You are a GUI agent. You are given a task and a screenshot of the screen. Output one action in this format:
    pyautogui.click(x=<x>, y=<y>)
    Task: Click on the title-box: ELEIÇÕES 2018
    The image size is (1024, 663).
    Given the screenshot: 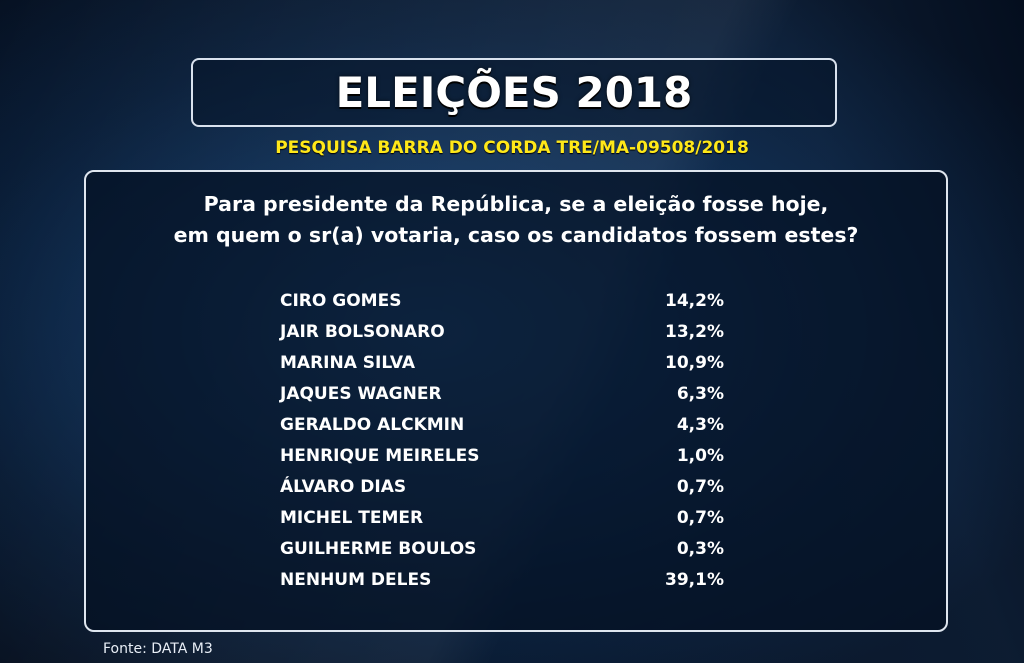 What is the action you would take?
    pyautogui.click(x=514, y=92)
    